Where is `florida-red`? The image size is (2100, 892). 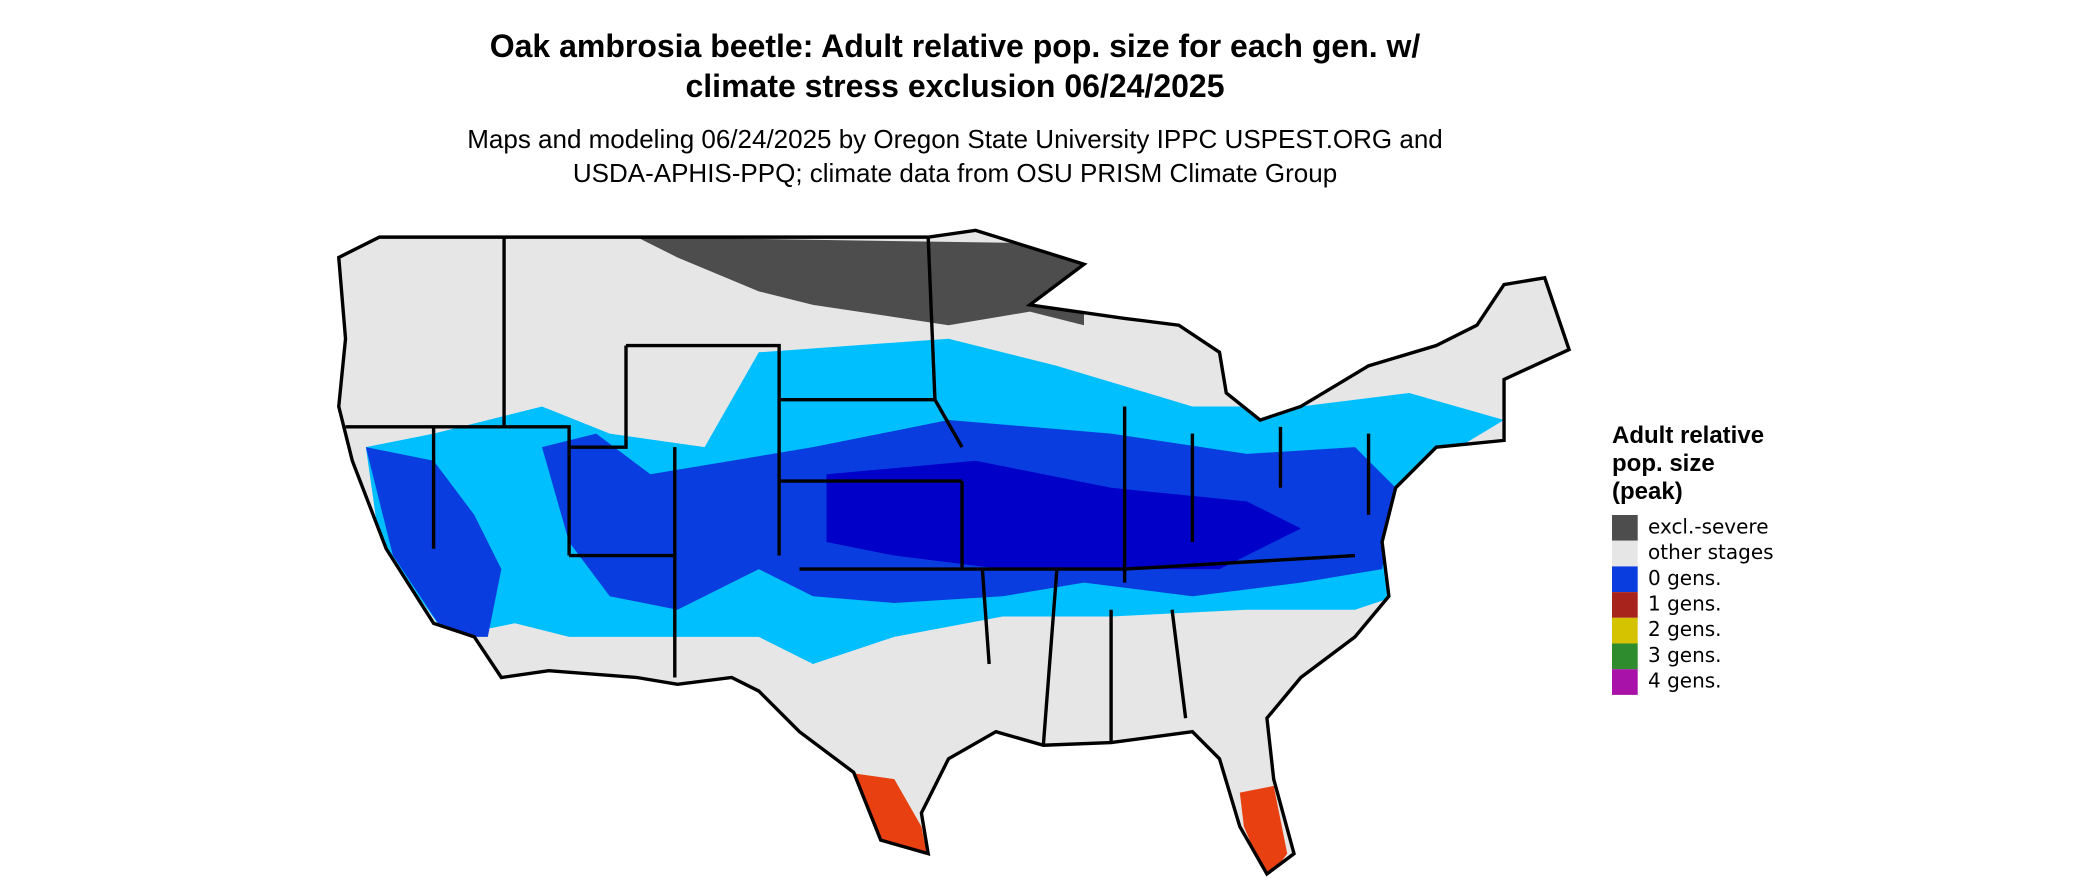 florida-red is located at coordinates (1263, 829).